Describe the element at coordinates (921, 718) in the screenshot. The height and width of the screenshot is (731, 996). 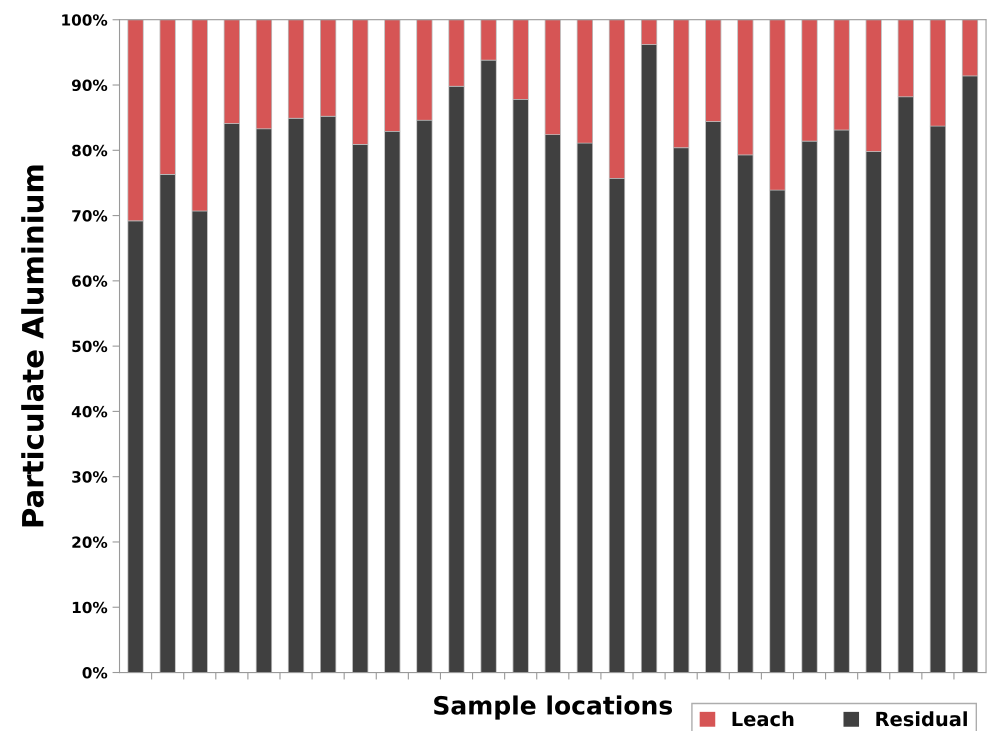
I see `legend-label: Residual` at that location.